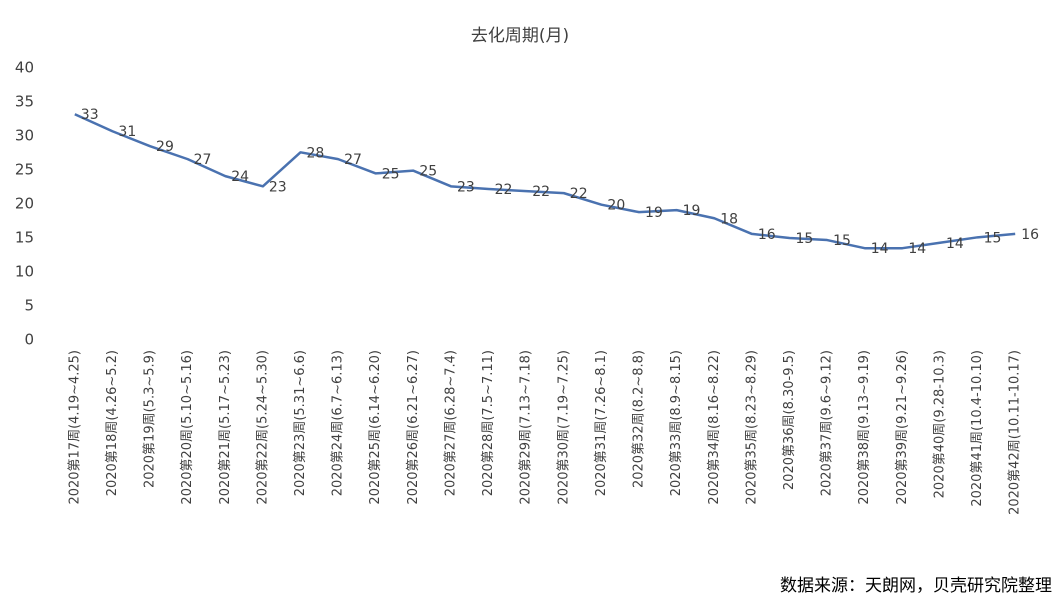 Image resolution: width=1063 pixels, height=608 pixels. Describe the element at coordinates (977, 428) in the screenshot. I see `x-tick-label: 2020第41周(10.4-10.10)` at that location.